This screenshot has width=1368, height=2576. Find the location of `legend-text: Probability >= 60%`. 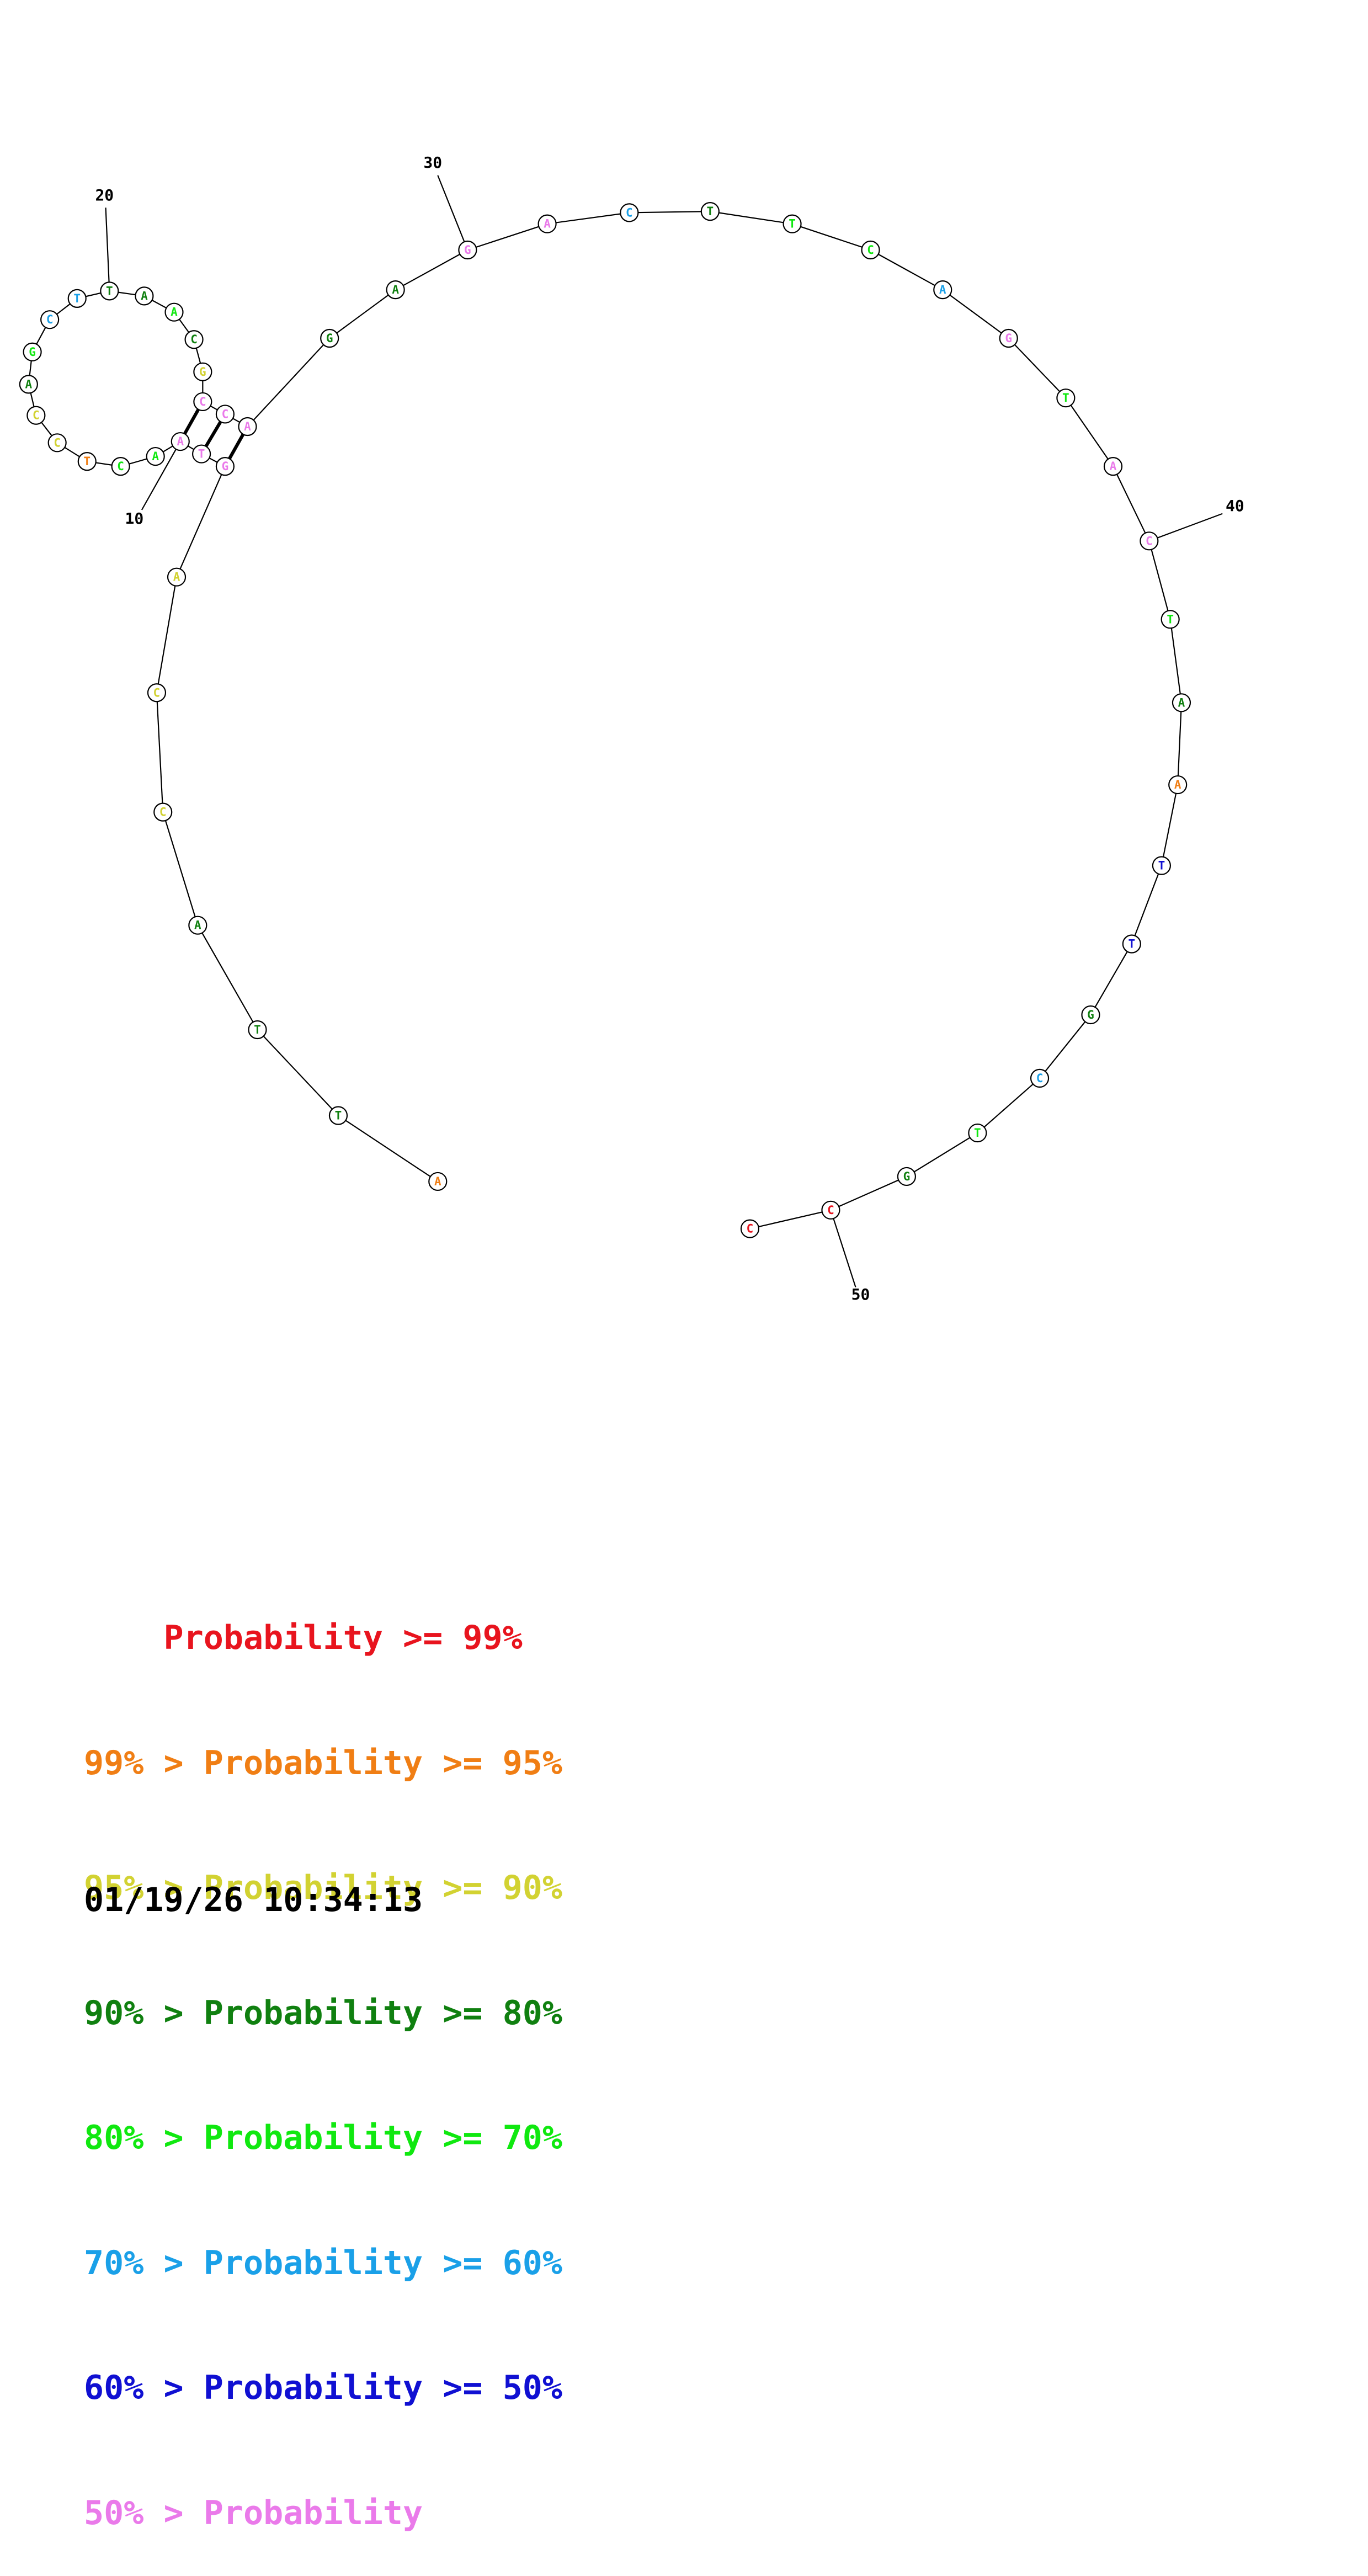

legend-text: Probability >= 60% is located at coordinates (382, 2262).